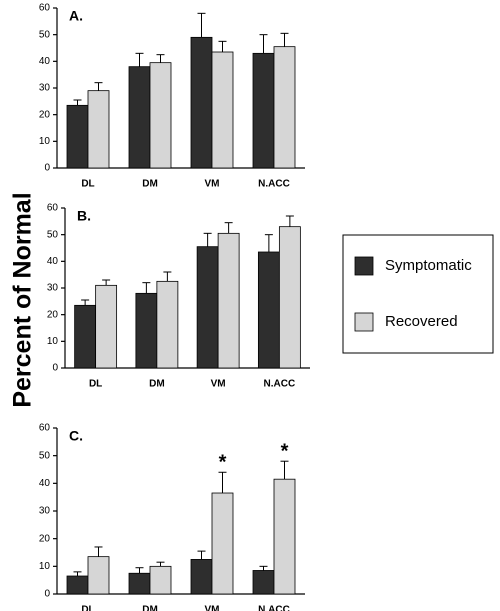 This screenshot has width=500, height=611. What do you see at coordinates (76, 436) in the screenshot?
I see `panel-title: C.` at bounding box center [76, 436].